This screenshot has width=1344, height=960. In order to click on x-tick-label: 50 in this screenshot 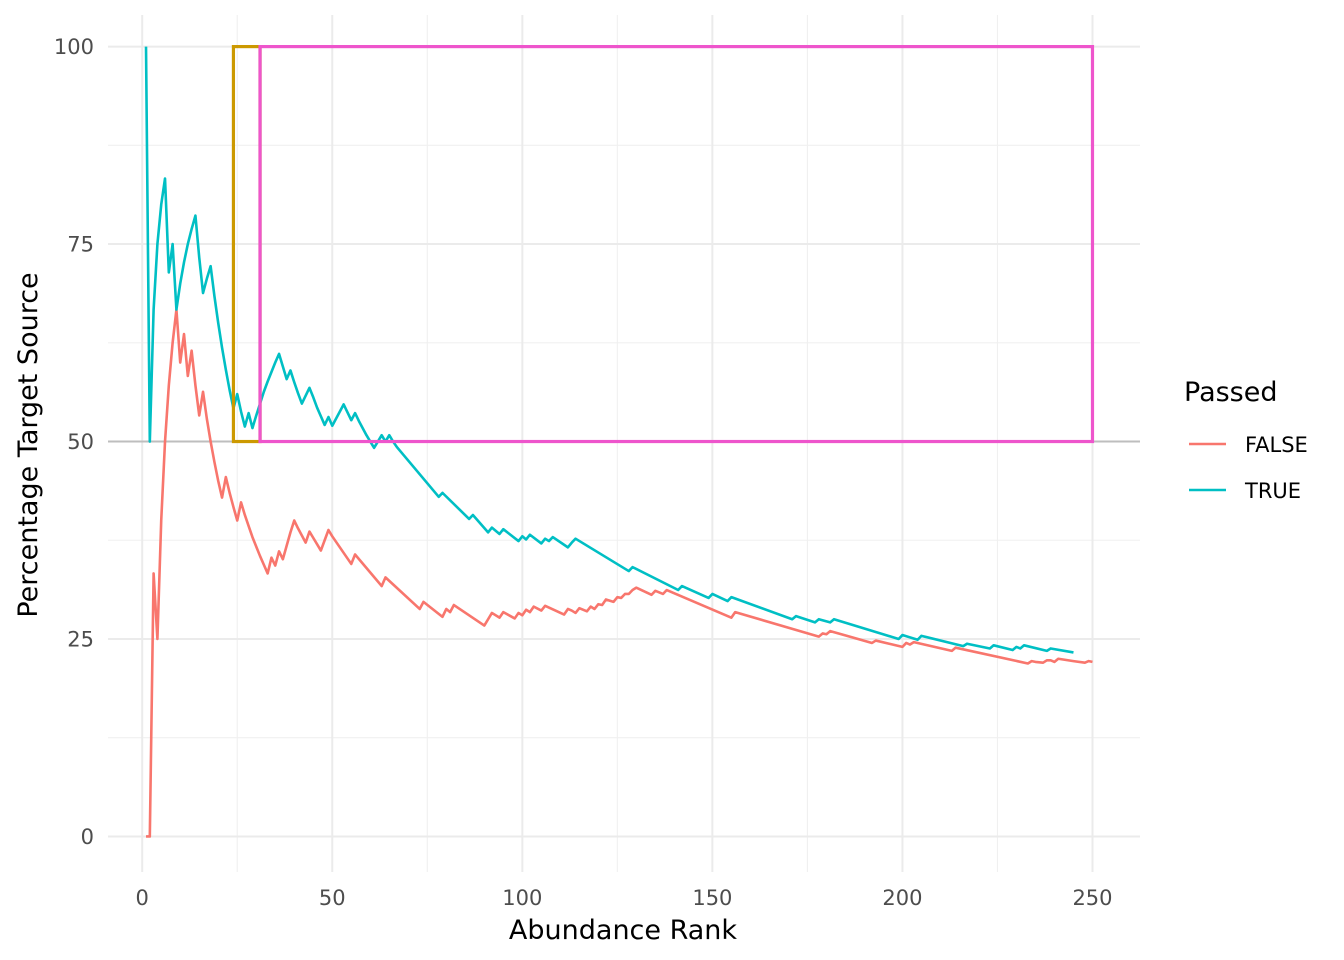, I will do `click(332, 898)`.